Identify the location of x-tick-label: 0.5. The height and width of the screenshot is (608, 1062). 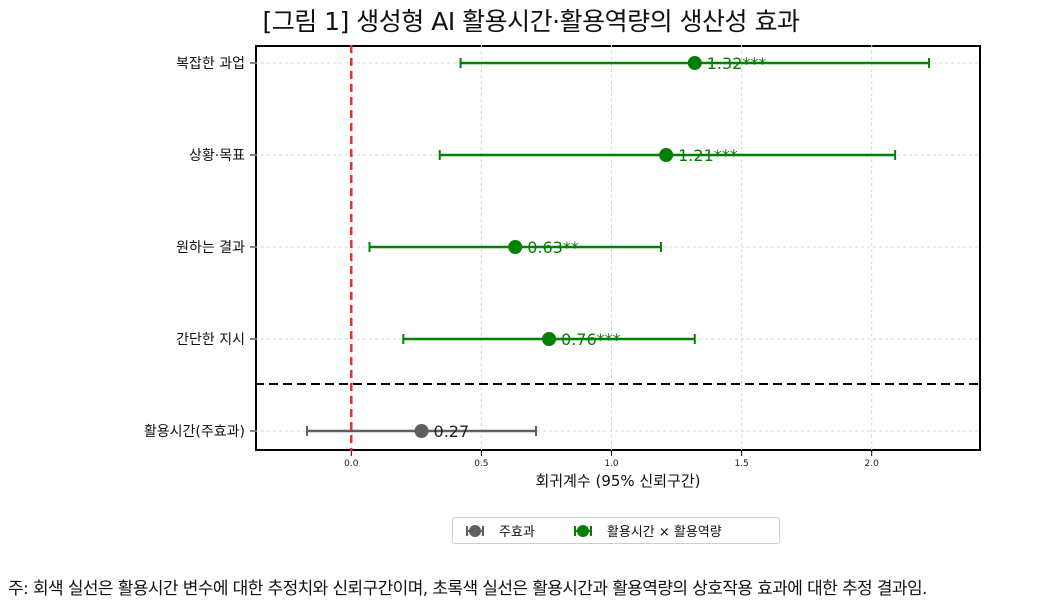
(481, 464).